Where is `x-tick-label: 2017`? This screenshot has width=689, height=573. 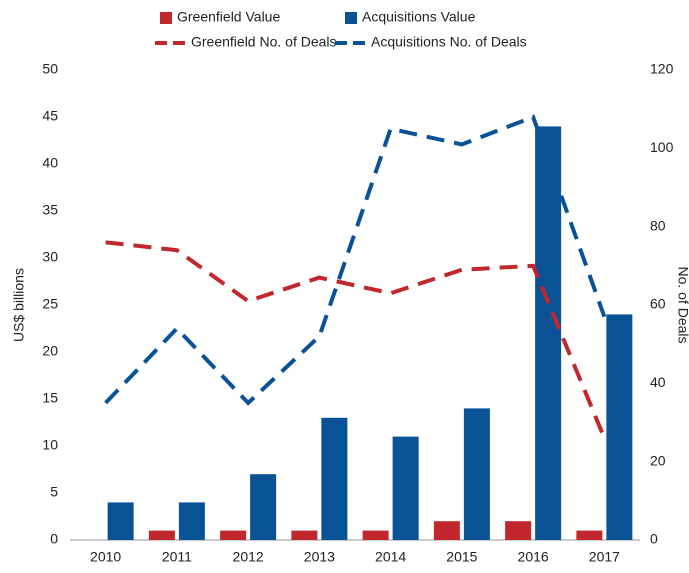
x-tick-label: 2017 is located at coordinates (604, 557).